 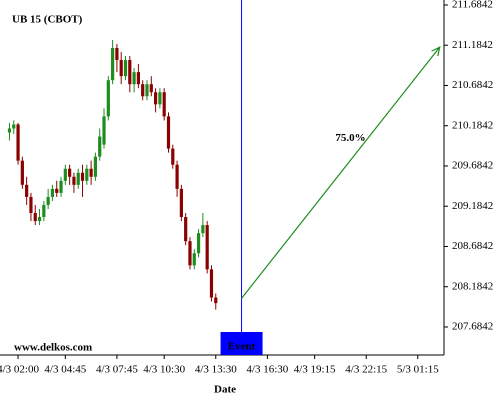 What do you see at coordinates (472, 206) in the screenshot?
I see `y-tick-label: 209.1842` at bounding box center [472, 206].